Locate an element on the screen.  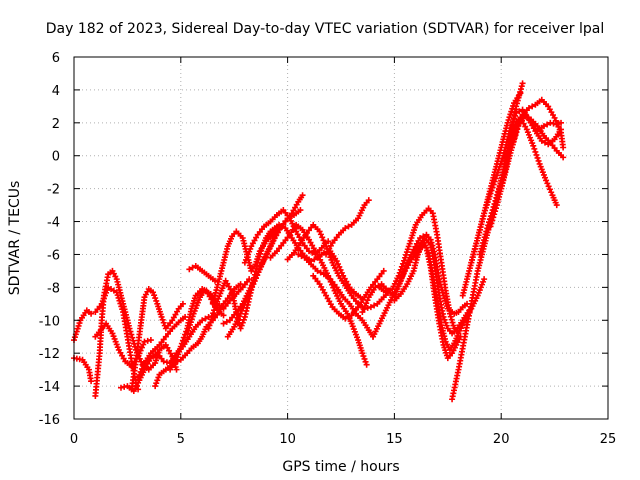
y-tick-label: -6 is located at coordinates (53, 255).